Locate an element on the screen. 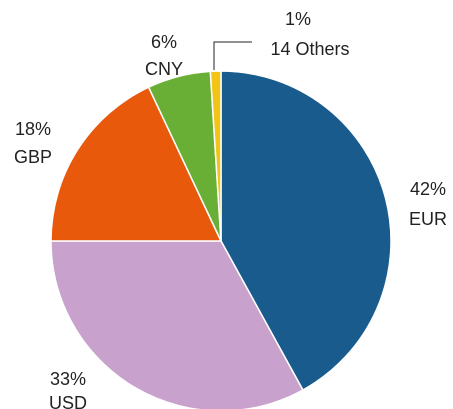  category-label: EUR is located at coordinates (428, 219).